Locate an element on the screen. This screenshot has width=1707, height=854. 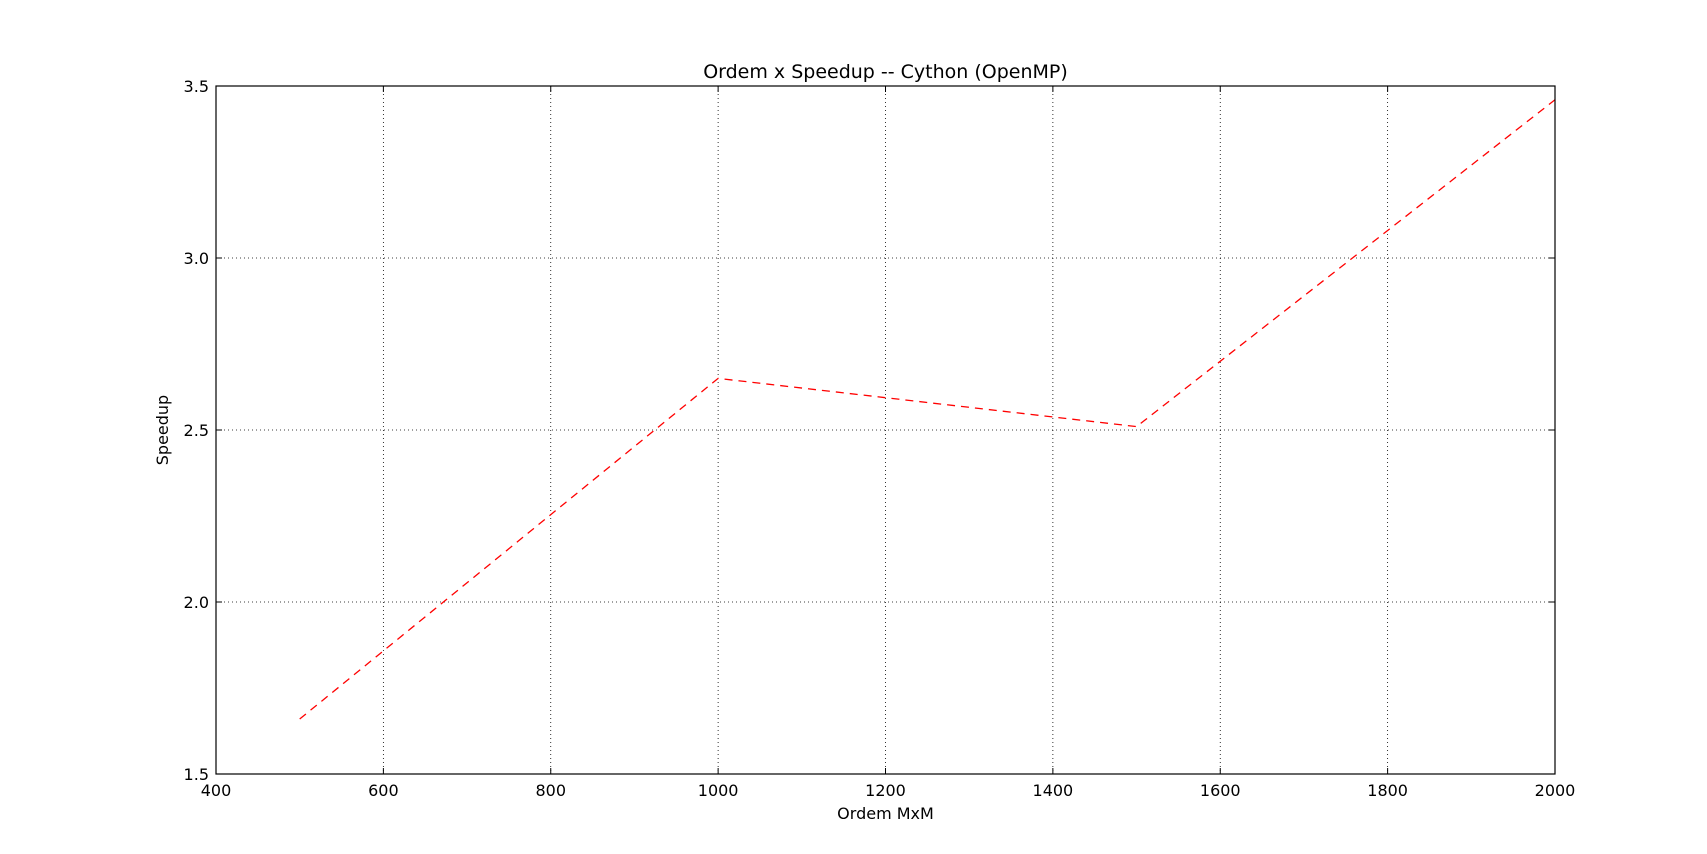
y-axis-label: Speedup is located at coordinates (162, 430).